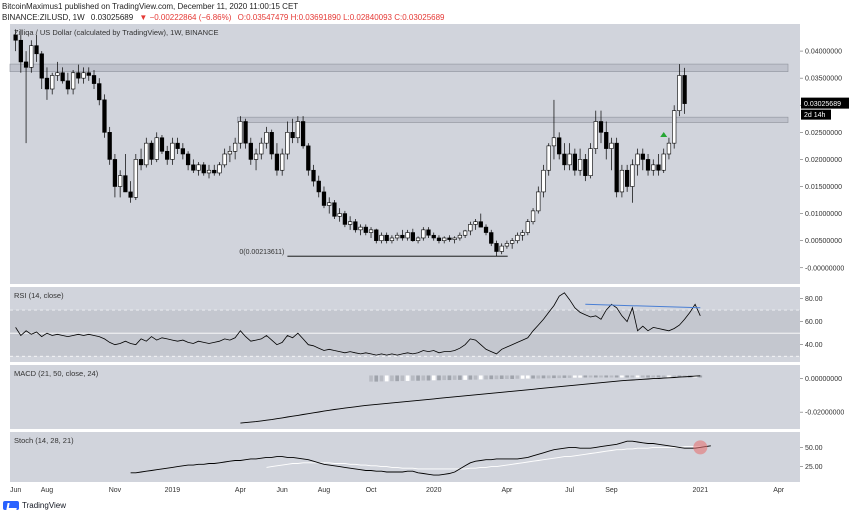 The height and width of the screenshot is (515, 850). I want to click on y-tick-label: 0.02000000, so click(823, 160).